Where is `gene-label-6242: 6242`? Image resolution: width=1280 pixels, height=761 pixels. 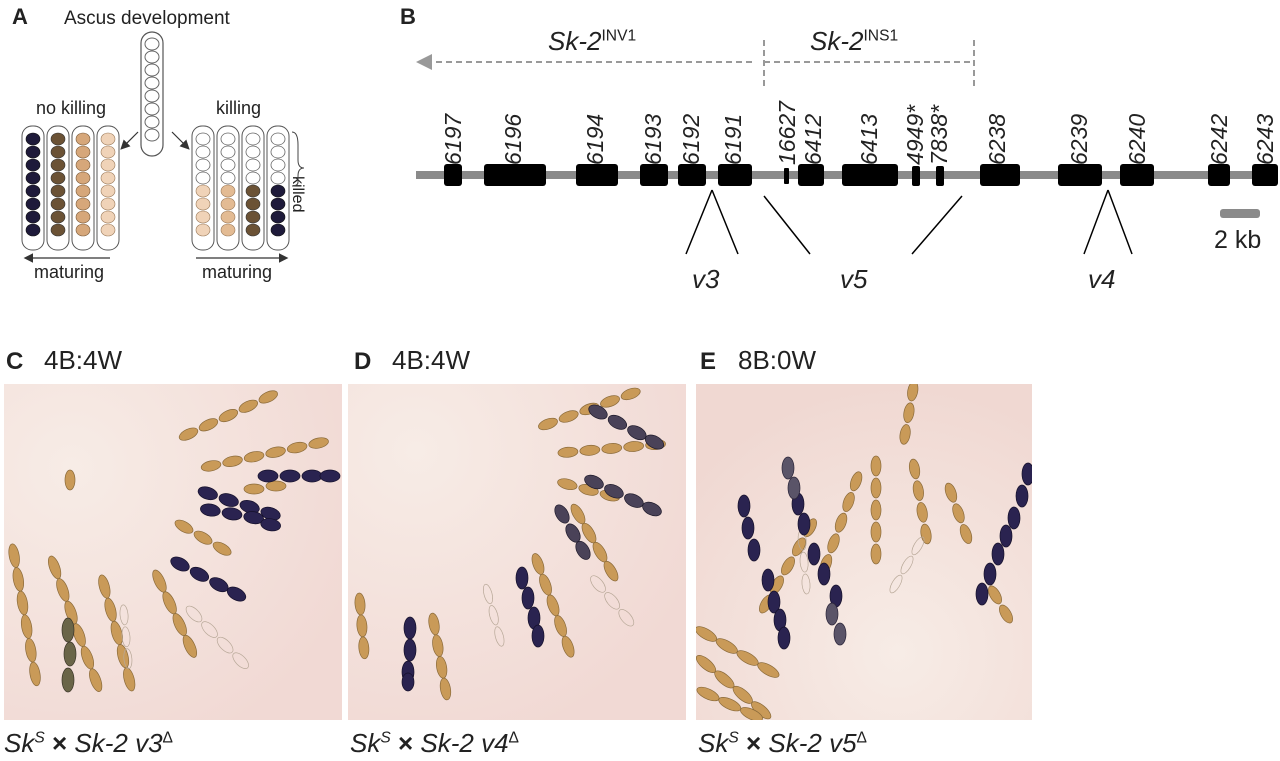
gene-label-6242: 6242 is located at coordinates (1219, 139).